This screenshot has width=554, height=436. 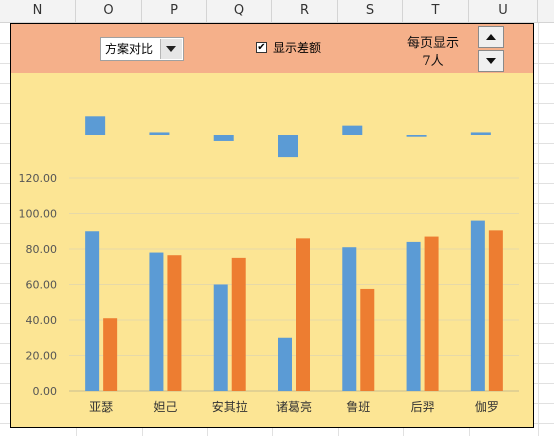 I want to click on y-tick-label: 100.00, so click(x=38, y=214).